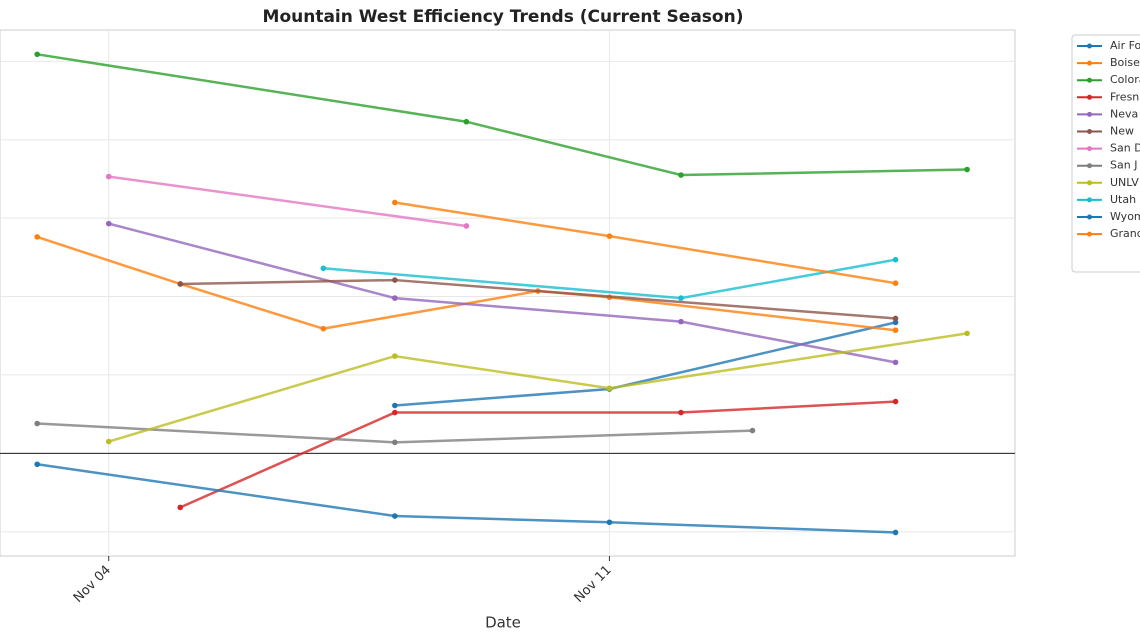 The width and height of the screenshot is (1140, 641). Describe the element at coordinates (1125, 79) in the screenshot. I see `legend-label: Colora` at that location.